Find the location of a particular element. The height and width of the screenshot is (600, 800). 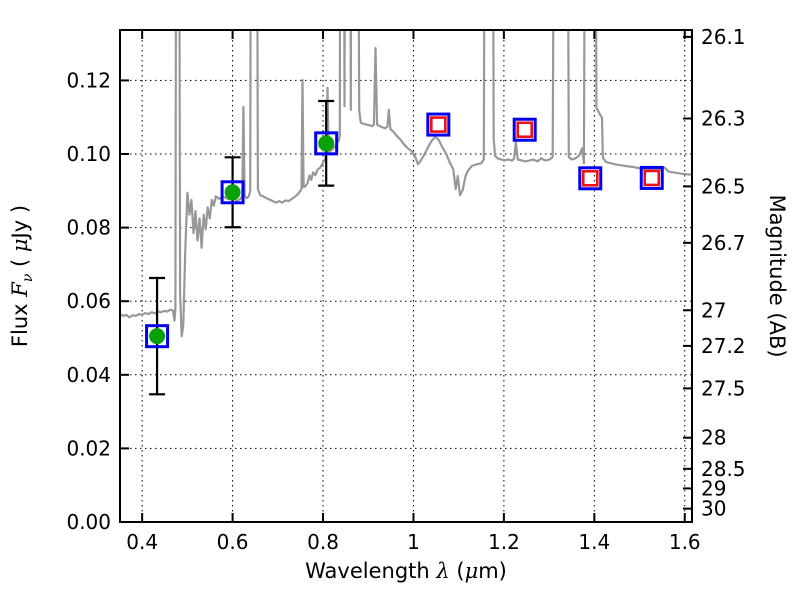

mag-tick-label: 26.1 is located at coordinates (723, 37).